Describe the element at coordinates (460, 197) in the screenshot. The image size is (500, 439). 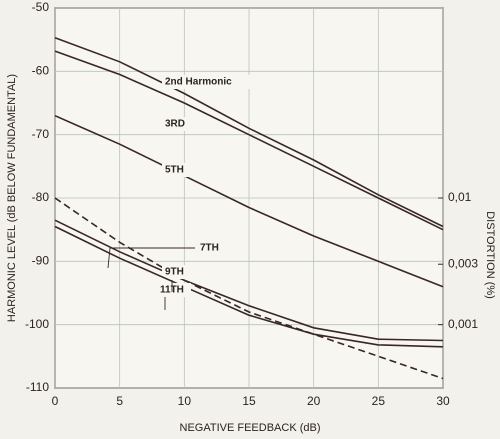
I see `y2-tick-label: 0,01` at that location.